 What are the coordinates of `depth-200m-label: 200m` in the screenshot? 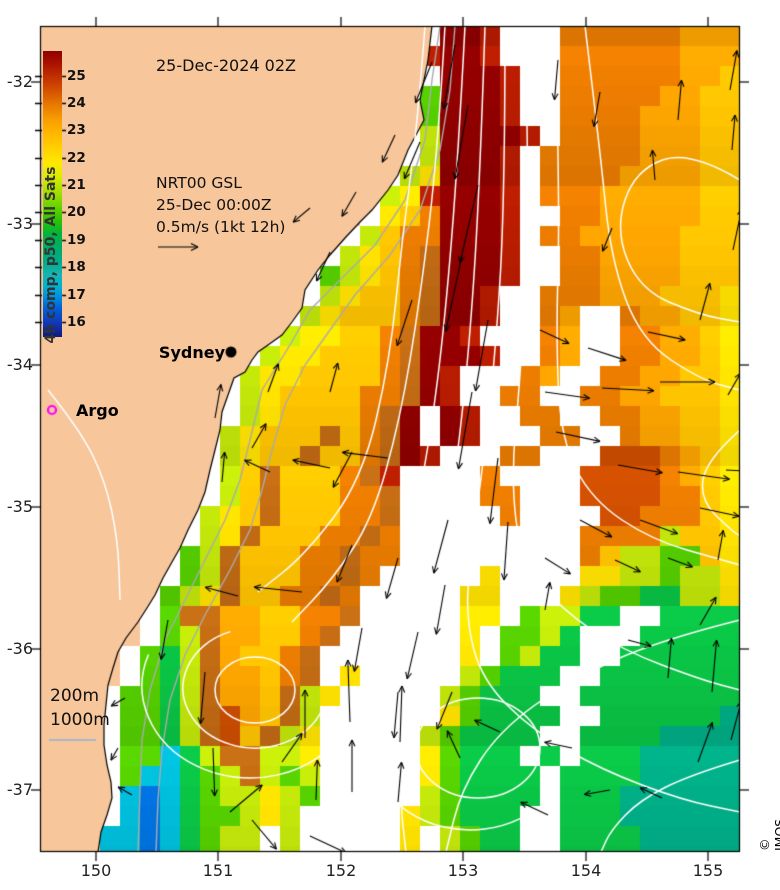 It's located at (75, 696).